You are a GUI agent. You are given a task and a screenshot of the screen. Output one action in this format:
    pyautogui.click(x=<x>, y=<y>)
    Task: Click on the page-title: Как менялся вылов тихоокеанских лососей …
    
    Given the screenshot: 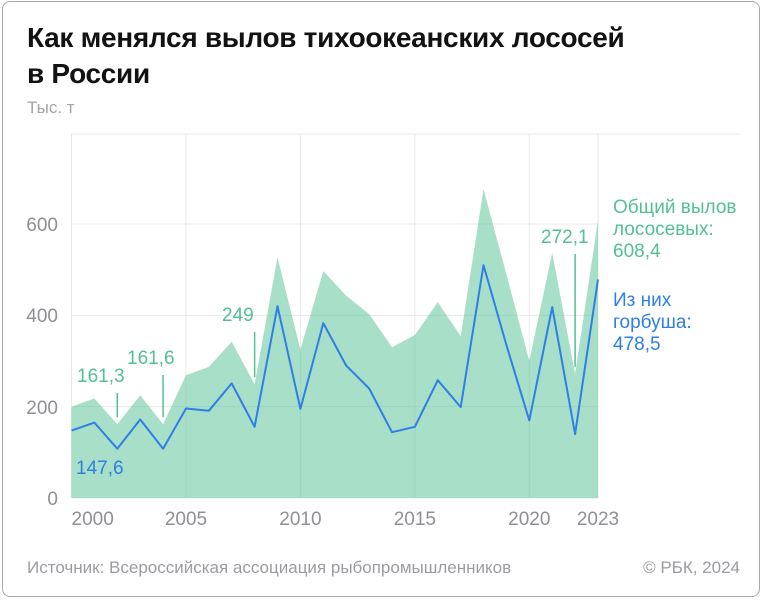 What is the action you would take?
    pyautogui.click(x=347, y=56)
    